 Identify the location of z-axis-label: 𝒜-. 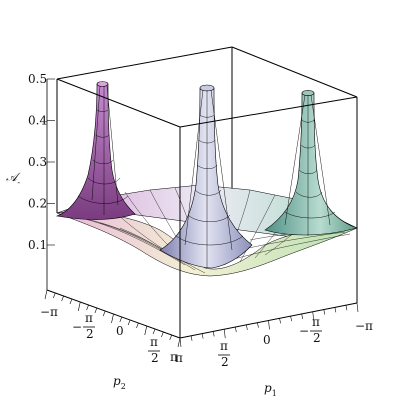
(13, 178).